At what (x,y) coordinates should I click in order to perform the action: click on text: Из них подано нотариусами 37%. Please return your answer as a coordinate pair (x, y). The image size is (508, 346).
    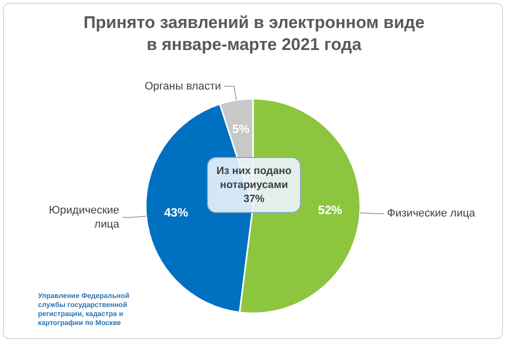
    Looking at the image, I should click on (254, 185).